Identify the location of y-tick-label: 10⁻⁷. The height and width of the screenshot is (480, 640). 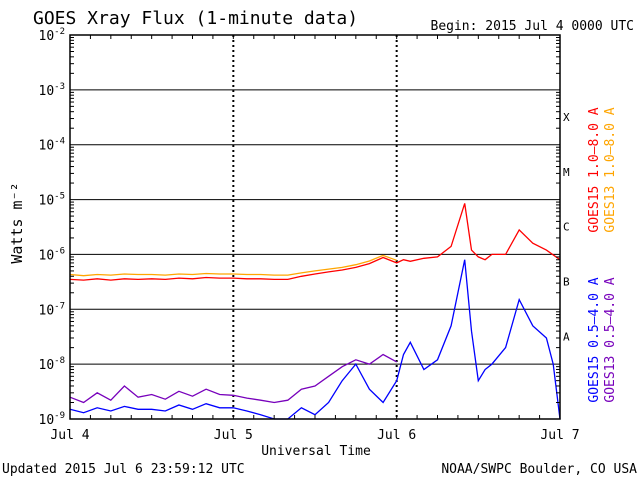
(52, 309).